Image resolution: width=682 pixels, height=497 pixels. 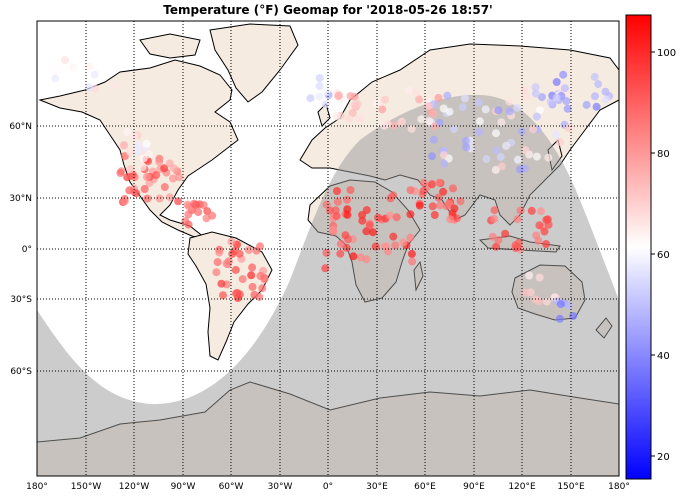 I want to click on colorbar-tick: 60, so click(x=663, y=255).